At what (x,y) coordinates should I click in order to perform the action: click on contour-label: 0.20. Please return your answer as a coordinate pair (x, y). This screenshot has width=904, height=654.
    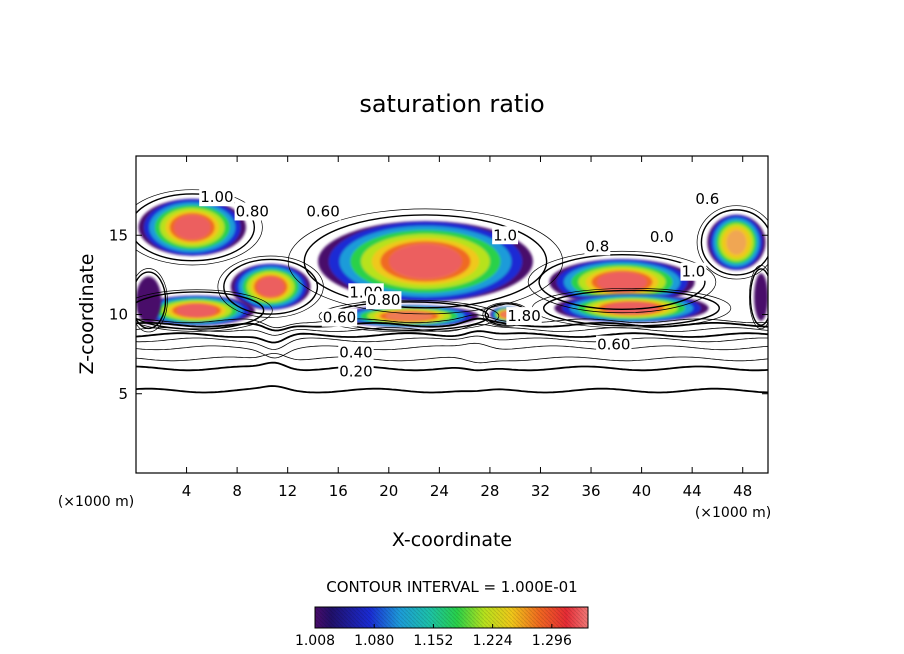
    Looking at the image, I should click on (355, 372).